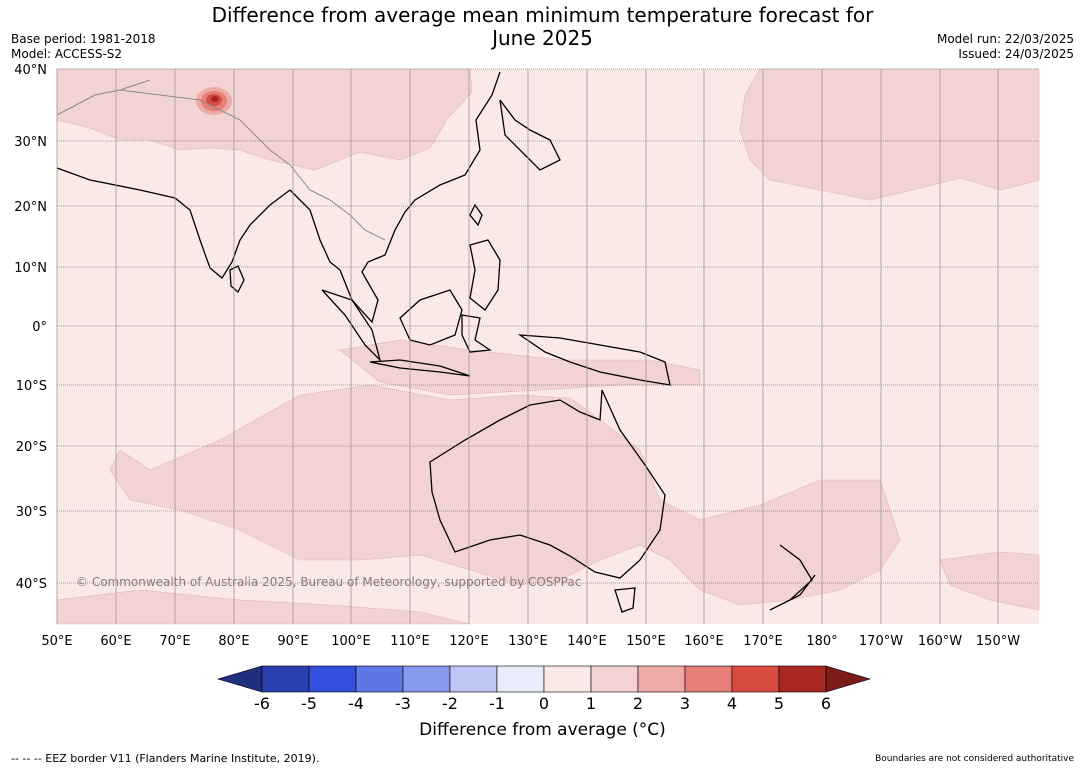 The image size is (1085, 770). I want to click on lat-label: 10°S, so click(31, 386).